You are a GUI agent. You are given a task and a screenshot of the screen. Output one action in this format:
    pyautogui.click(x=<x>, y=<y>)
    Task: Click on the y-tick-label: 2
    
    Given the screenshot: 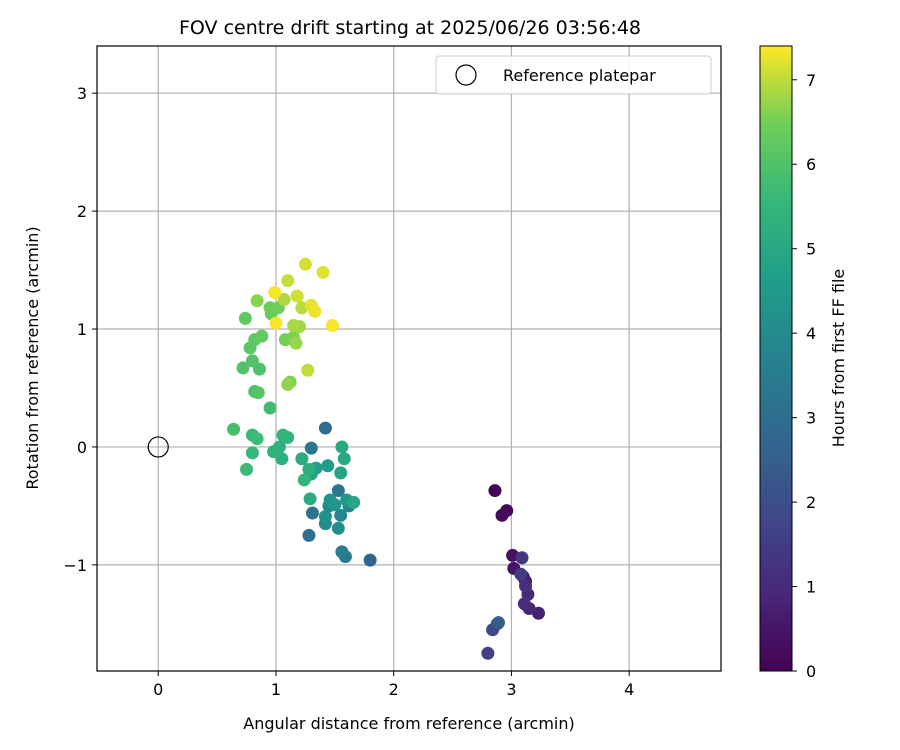 What is the action you would take?
    pyautogui.click(x=82, y=211)
    